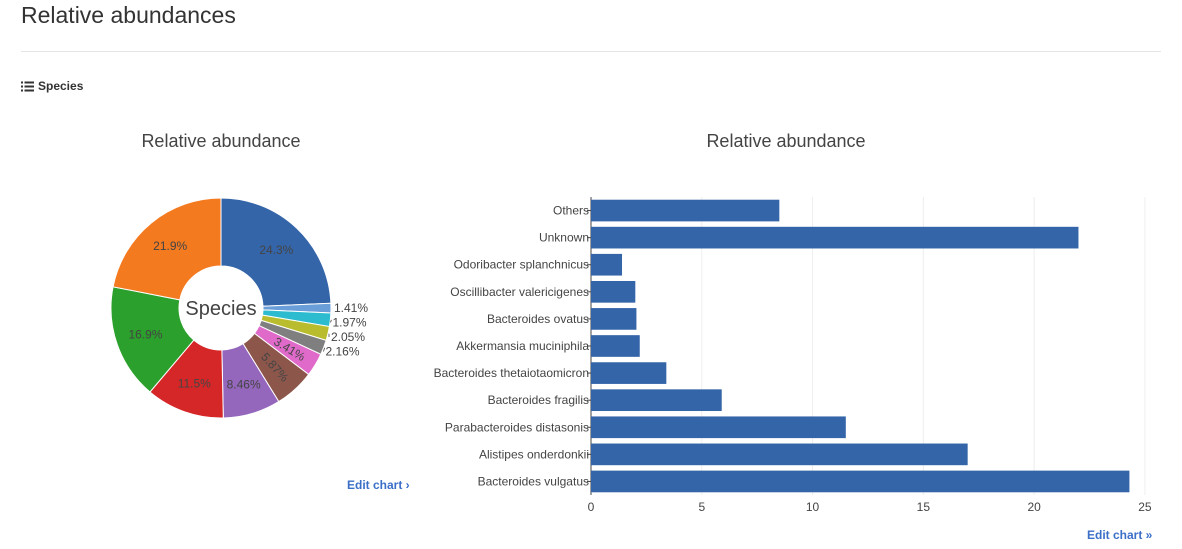  Describe the element at coordinates (1120, 535) in the screenshot. I see `bar-edit-chart-link: Edit chart »` at that location.